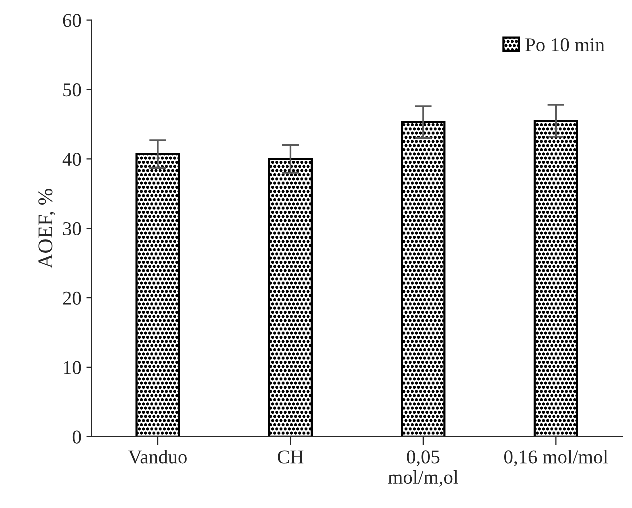 This screenshot has width=632, height=508. What do you see at coordinates (47, 229) in the screenshot?
I see `y-axis-title: AOEF, %` at bounding box center [47, 229].